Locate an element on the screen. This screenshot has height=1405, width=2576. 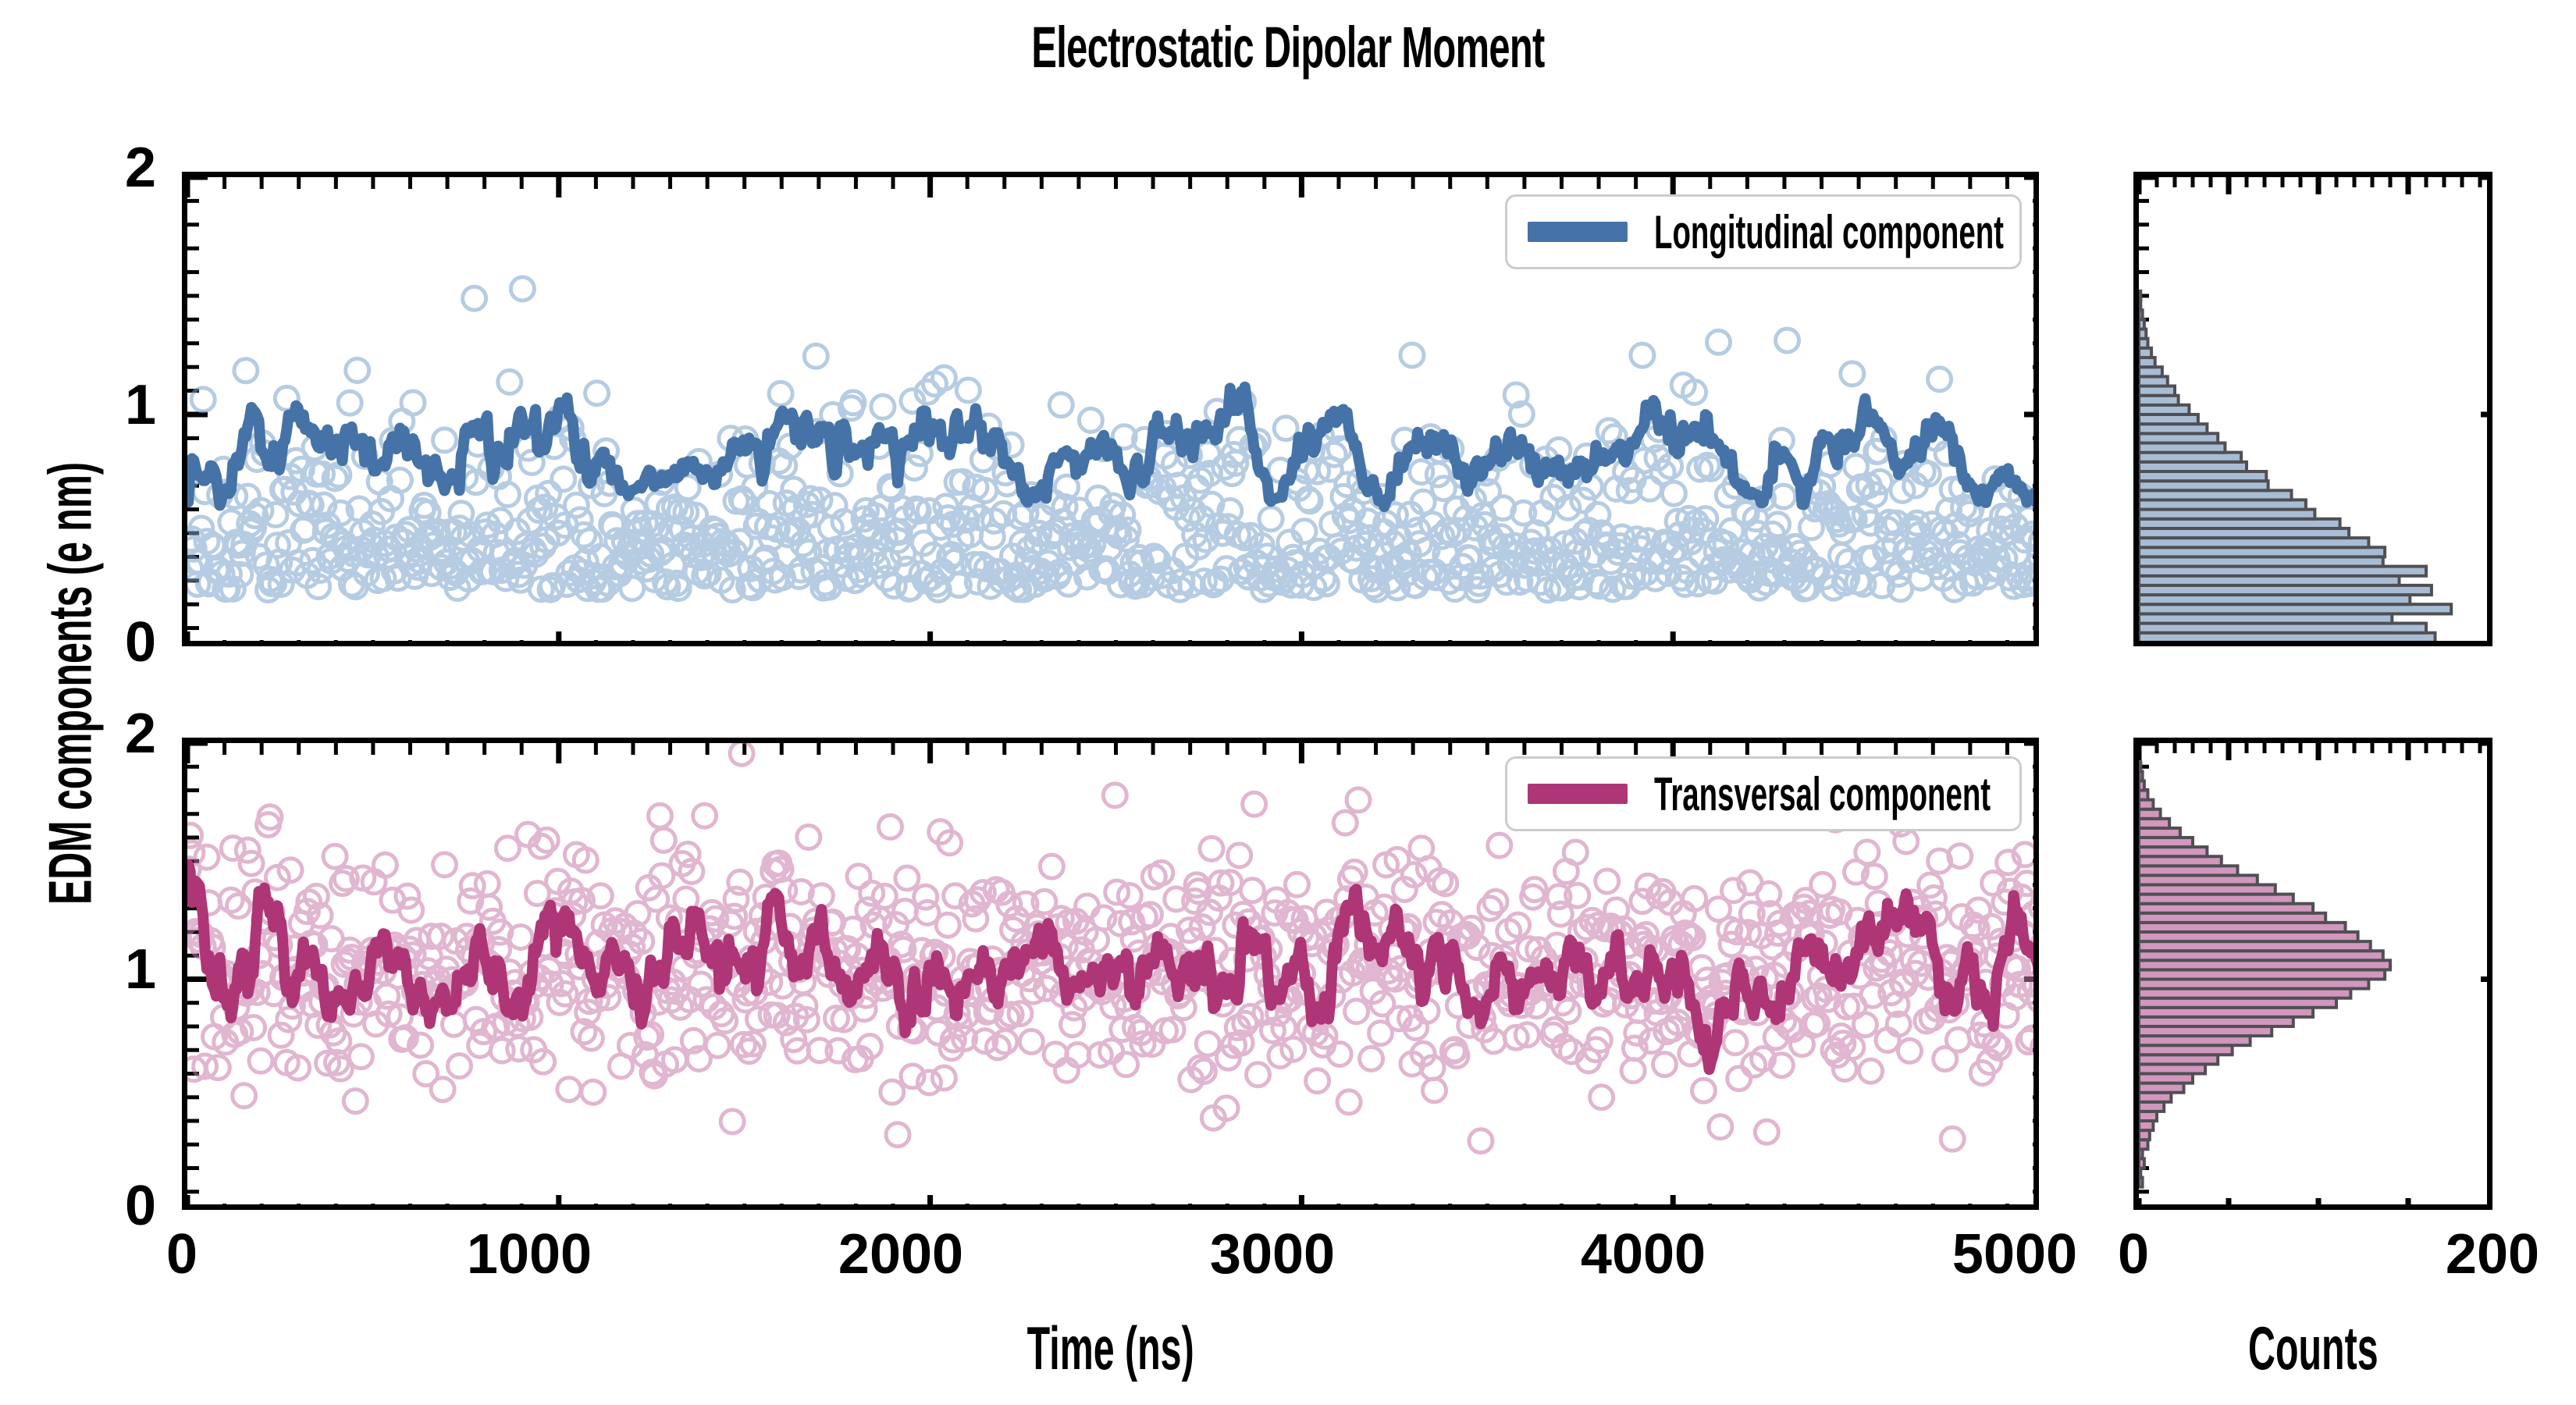
legend-swatch-longitudinal is located at coordinates (1578, 232).